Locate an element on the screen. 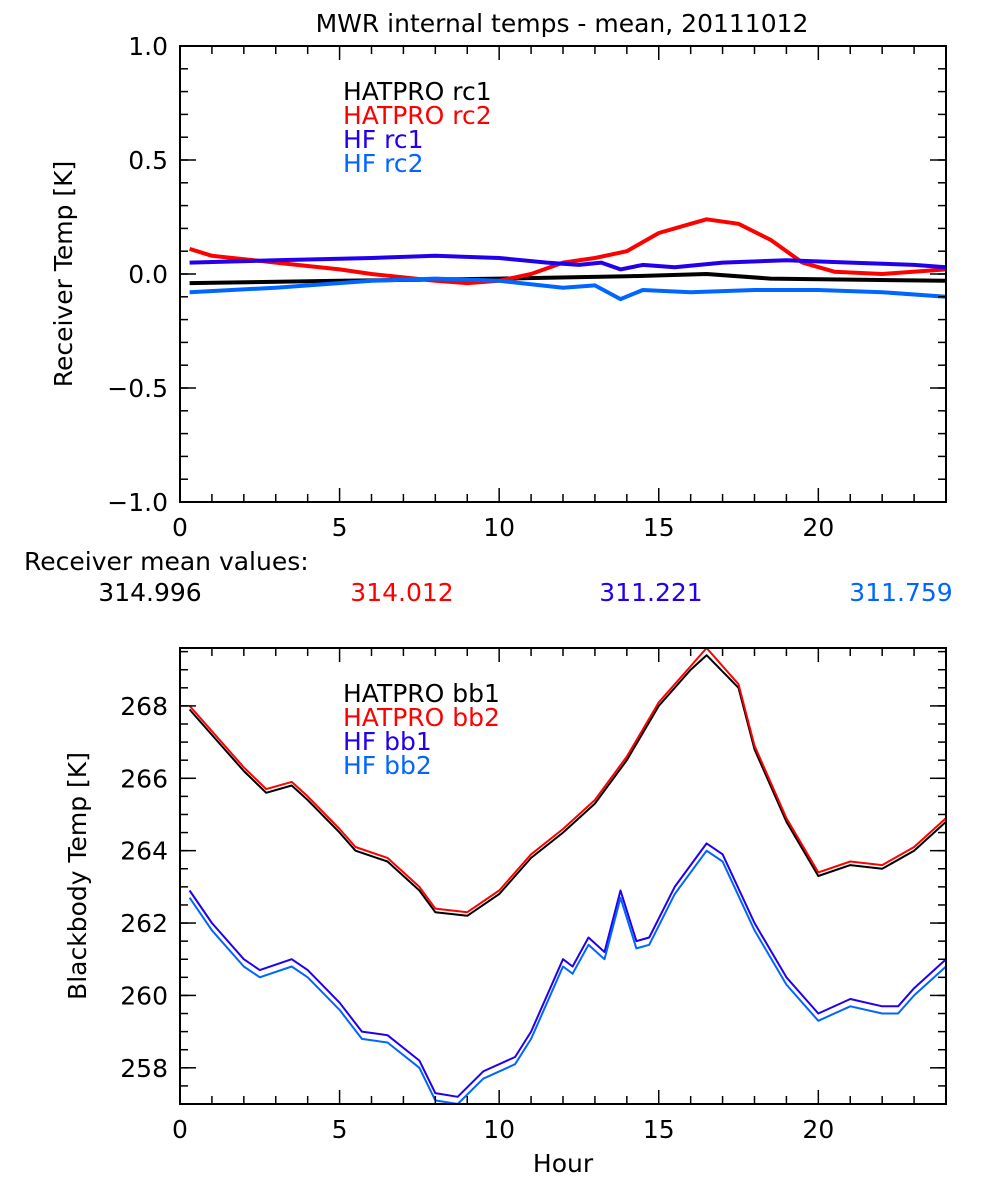 This screenshot has width=1000, height=1200. y-tick-label: 262 is located at coordinates (144, 923).